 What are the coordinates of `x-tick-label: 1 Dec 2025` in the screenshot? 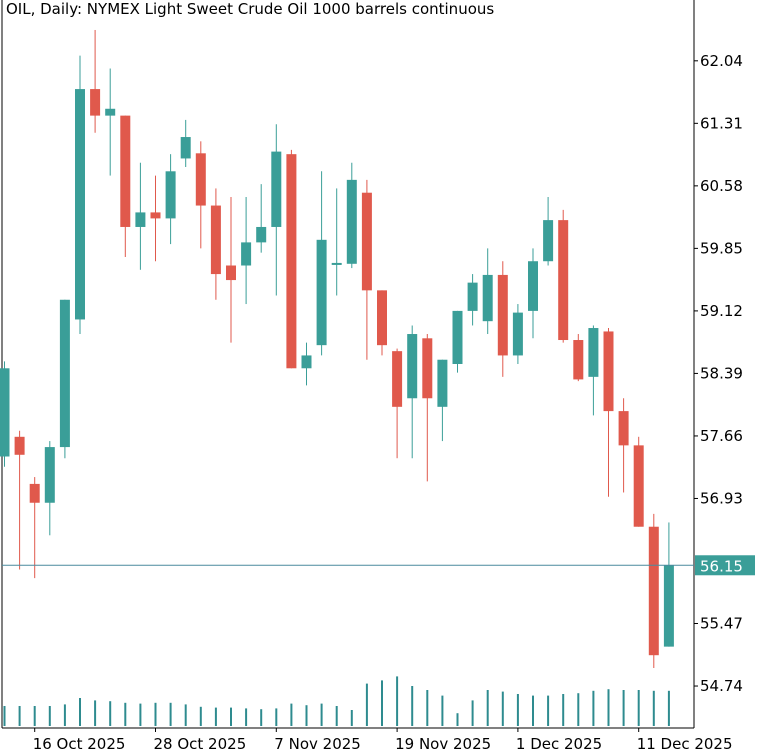 It's located at (559, 742).